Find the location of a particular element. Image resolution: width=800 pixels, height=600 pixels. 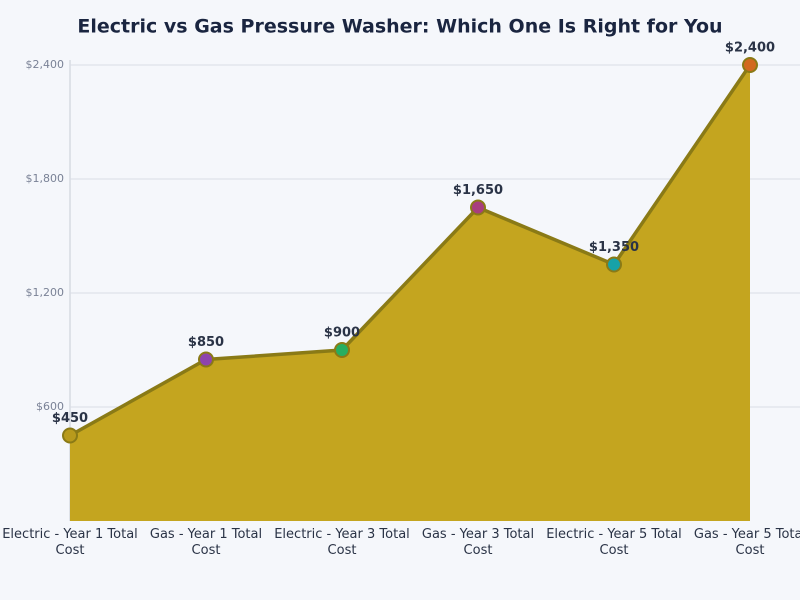

value-label: $900 is located at coordinates (342, 333).